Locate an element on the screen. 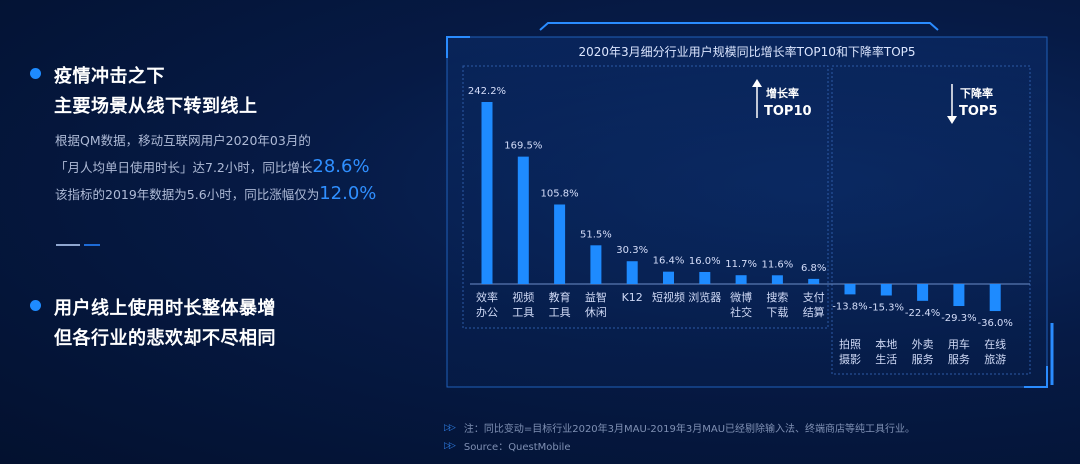  bullet-row-1: 疫情冲击之下 主要场景从线下转到线上 is located at coordinates (225, 92).